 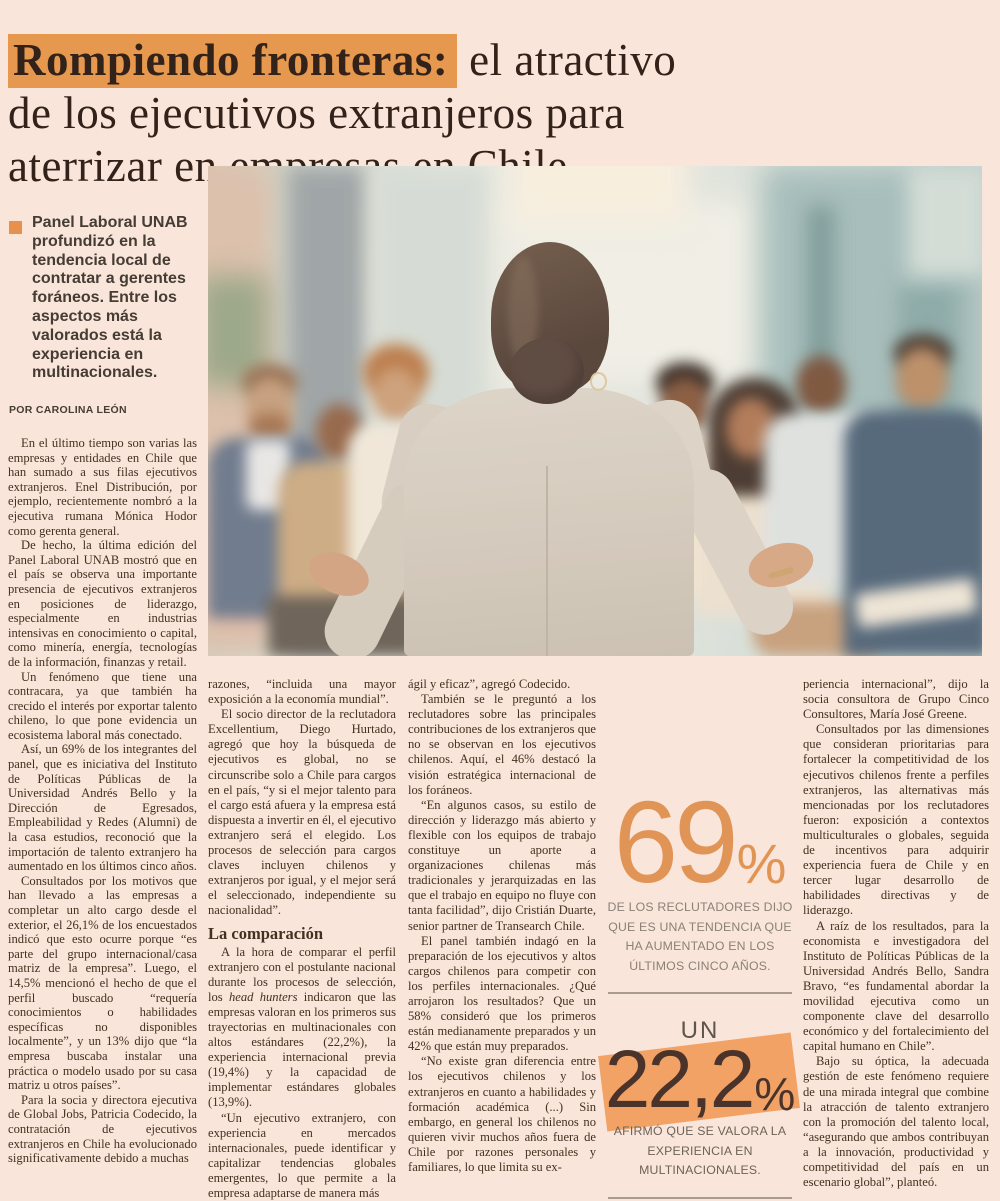 I want to click on stat-69-value: 69, so click(x=676, y=842).